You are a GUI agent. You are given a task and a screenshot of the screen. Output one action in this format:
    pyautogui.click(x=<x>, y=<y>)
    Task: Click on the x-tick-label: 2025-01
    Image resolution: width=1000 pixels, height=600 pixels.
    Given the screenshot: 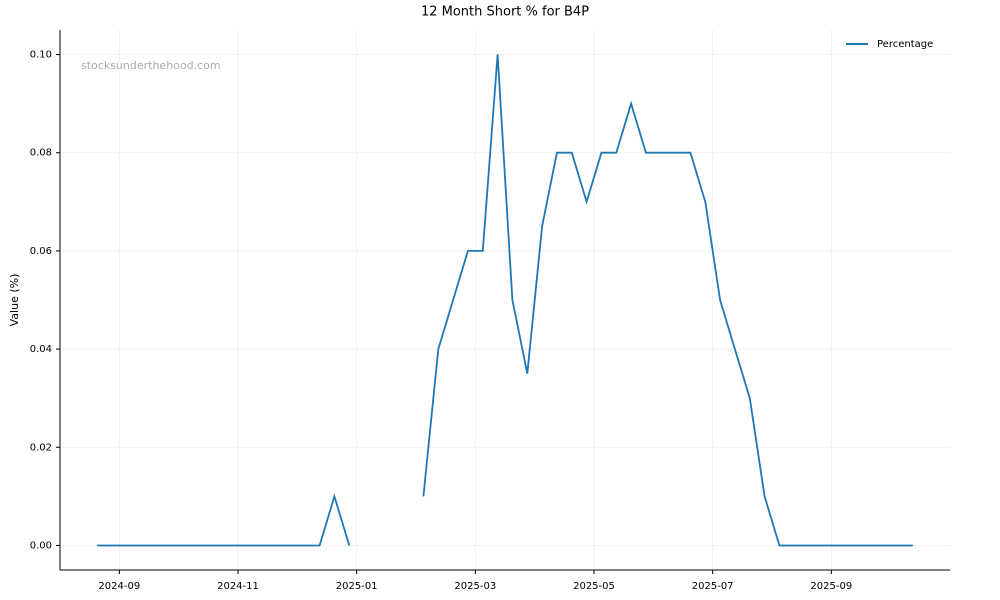 What is the action you would take?
    pyautogui.click(x=357, y=586)
    